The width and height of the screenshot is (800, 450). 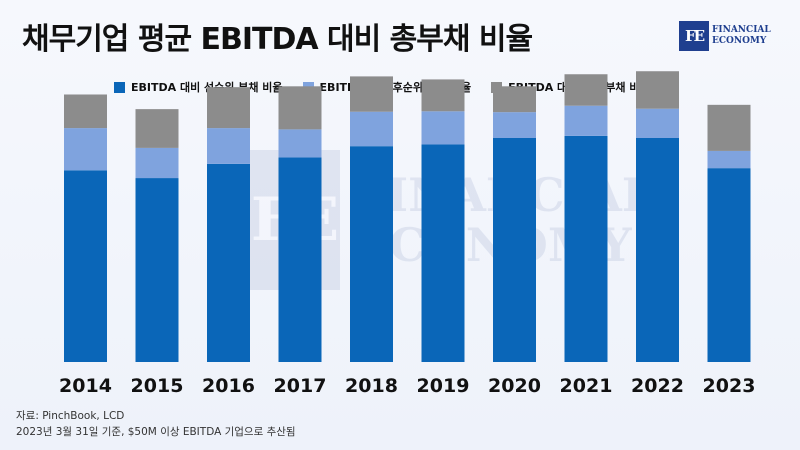 I want to click on bar-other-2022, so click(x=657, y=90).